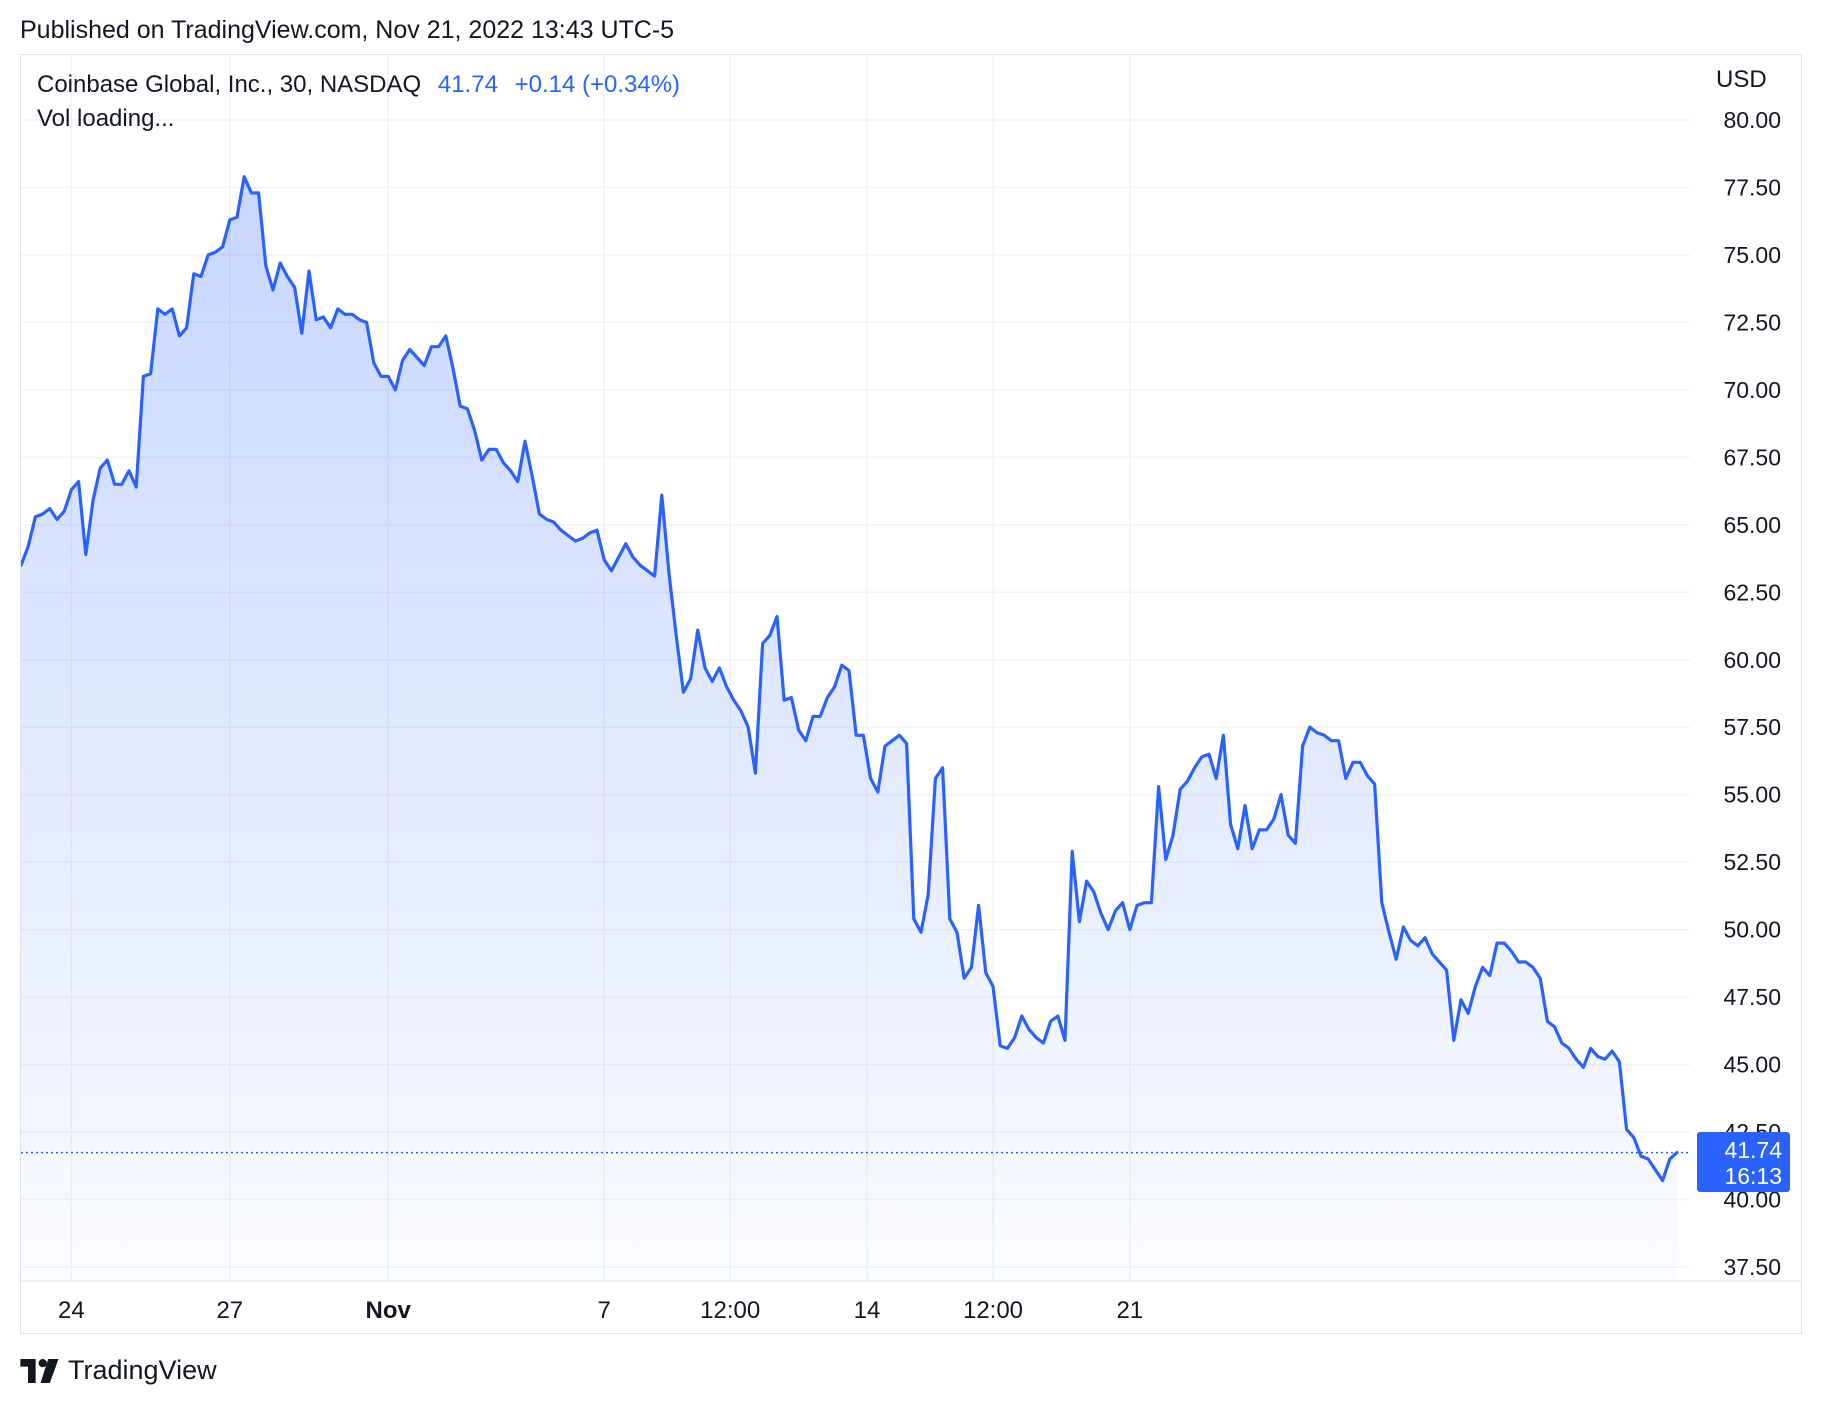  I want to click on price-axis-tick-label: 65.00, so click(1752, 525).